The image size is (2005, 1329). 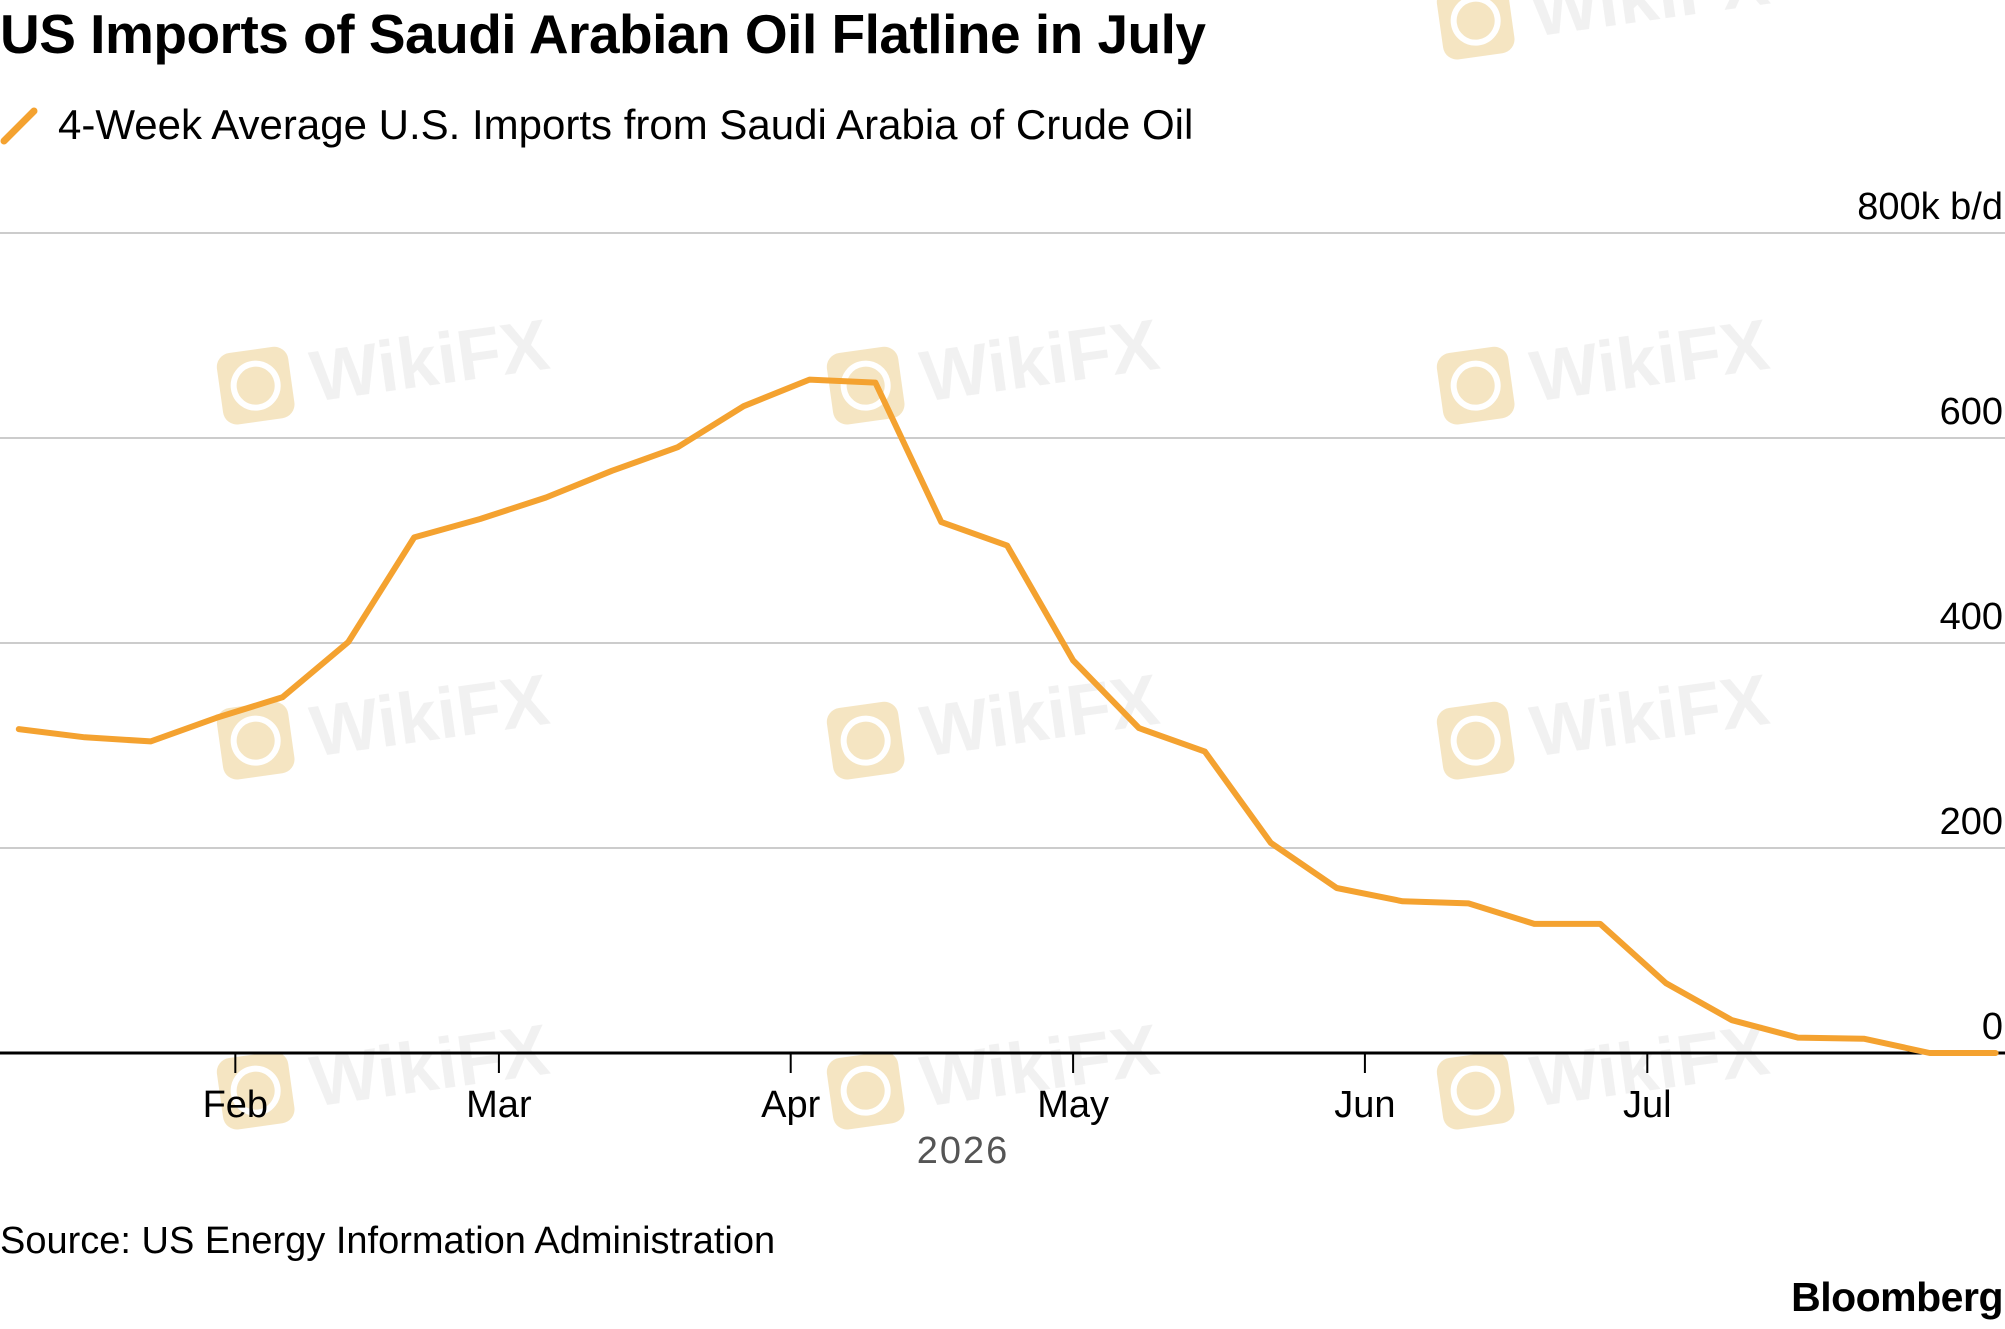 I want to click on x-axis: Feb Mar Apr May Jun Jul 2026, so click(x=1002, y=1111).